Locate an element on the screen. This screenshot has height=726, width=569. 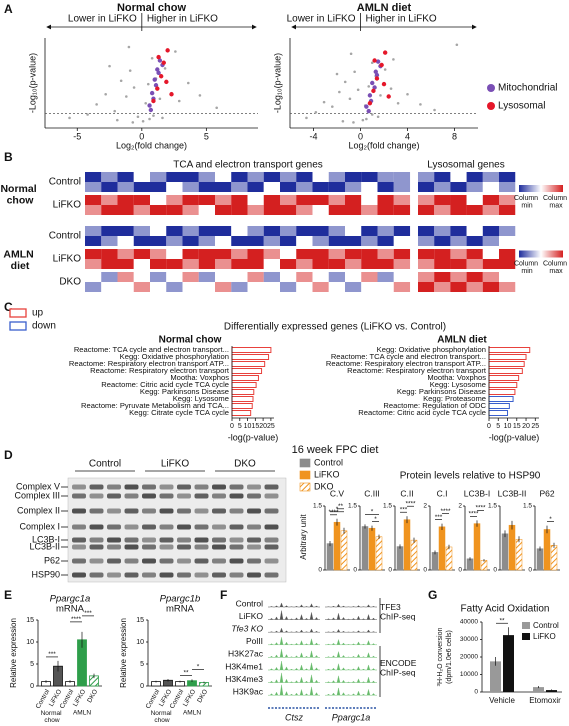
row-label: LiFKO is located at coordinates (67, 205).